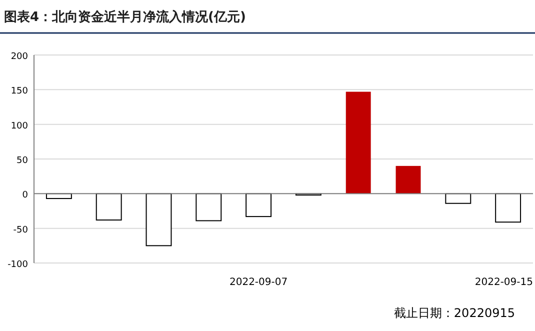 This screenshot has height=331, width=535. I want to click on x-tick-label: 2022-09-15, so click(503, 282).